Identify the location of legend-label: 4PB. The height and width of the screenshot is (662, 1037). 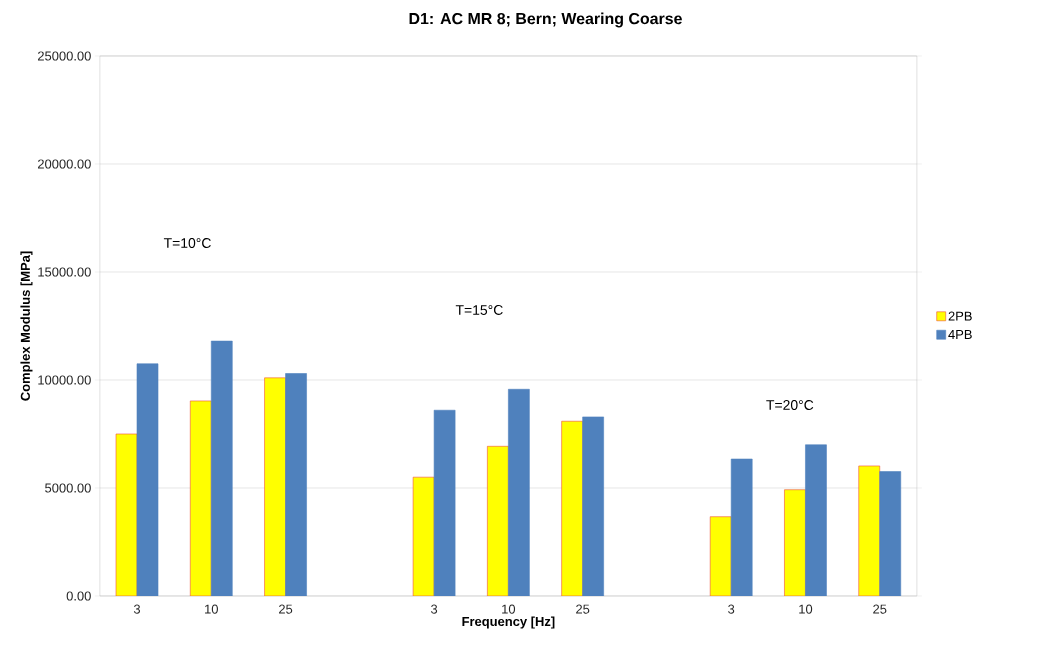
(960, 334).